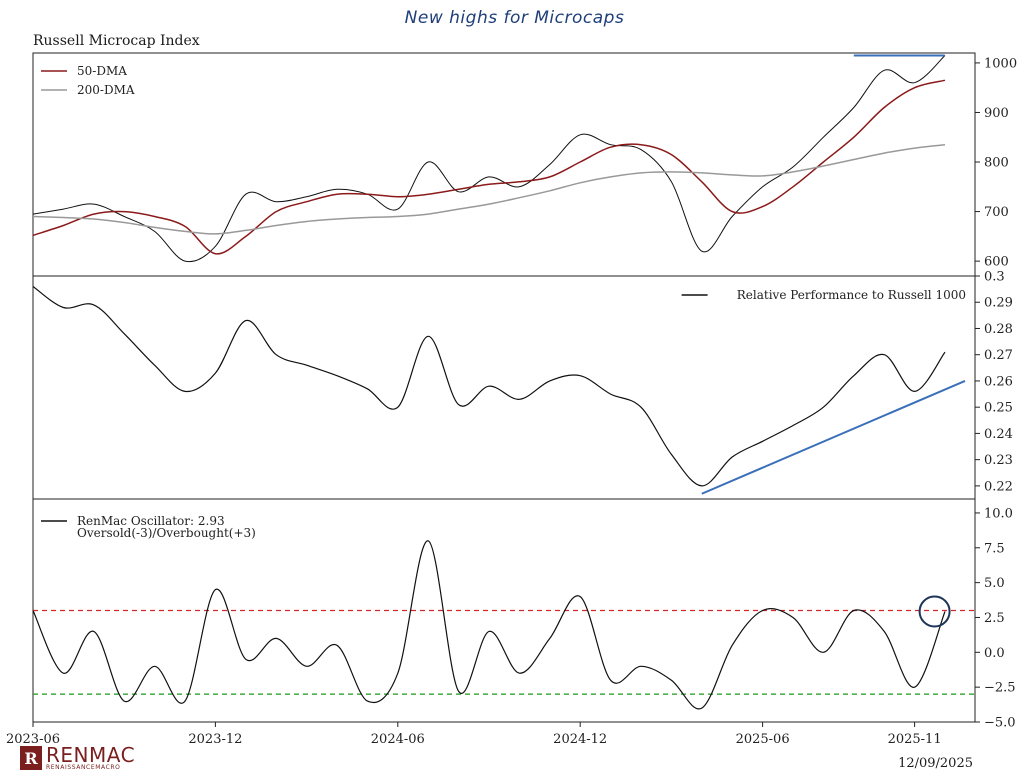  What do you see at coordinates (116, 41) in the screenshot?
I see `chart-title: Russell Microcap Index` at bounding box center [116, 41].